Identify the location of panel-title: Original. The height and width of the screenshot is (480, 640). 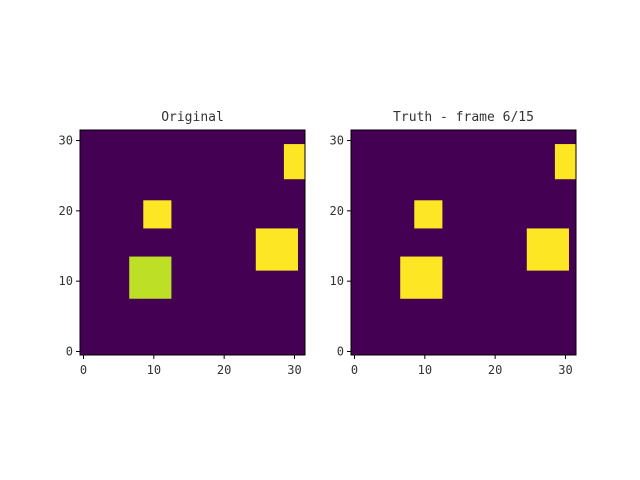
(192, 117).